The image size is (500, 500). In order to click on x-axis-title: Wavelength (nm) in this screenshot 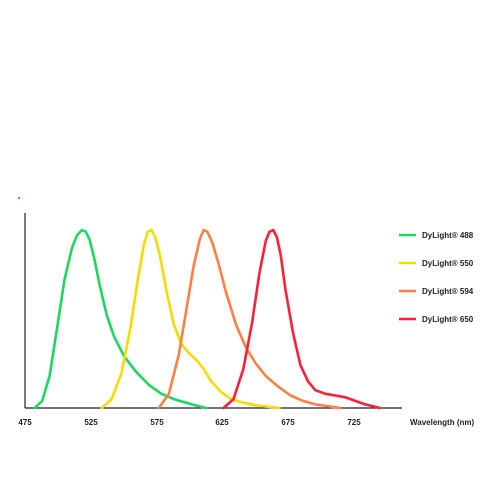, I will do `click(442, 422)`.